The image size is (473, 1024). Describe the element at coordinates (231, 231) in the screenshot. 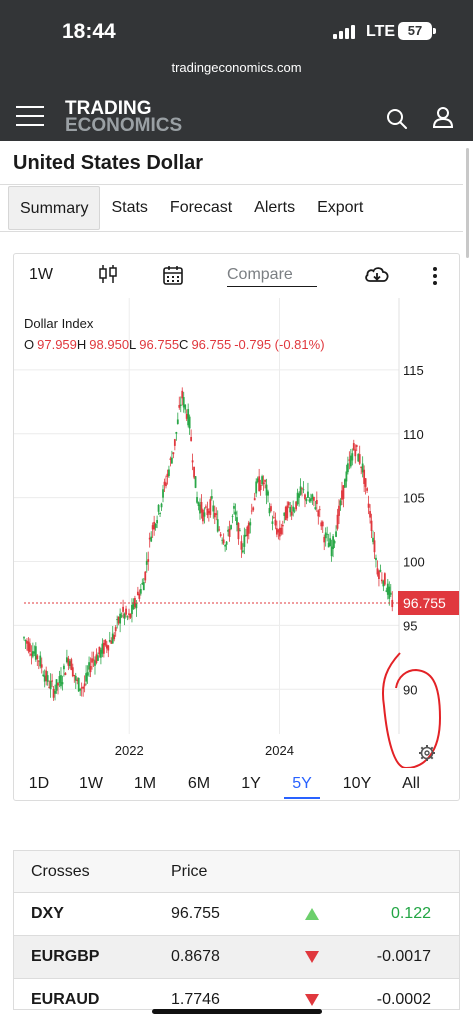

I see `divider` at that location.